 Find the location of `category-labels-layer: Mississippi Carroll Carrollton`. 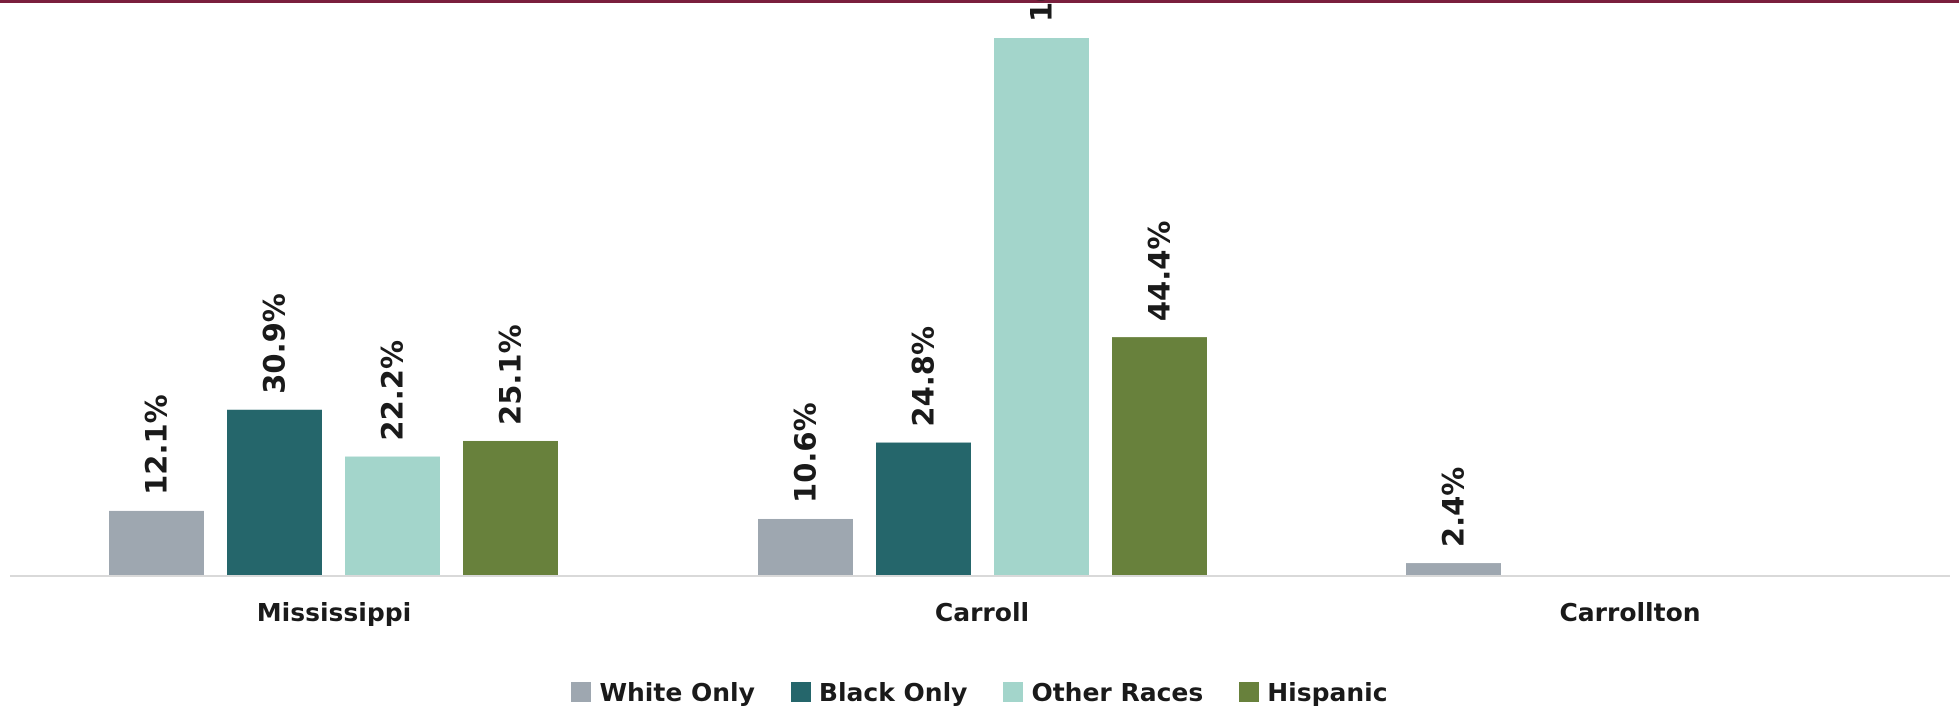

category-labels-layer: Mississippi Carroll Carrollton is located at coordinates (979, 612).